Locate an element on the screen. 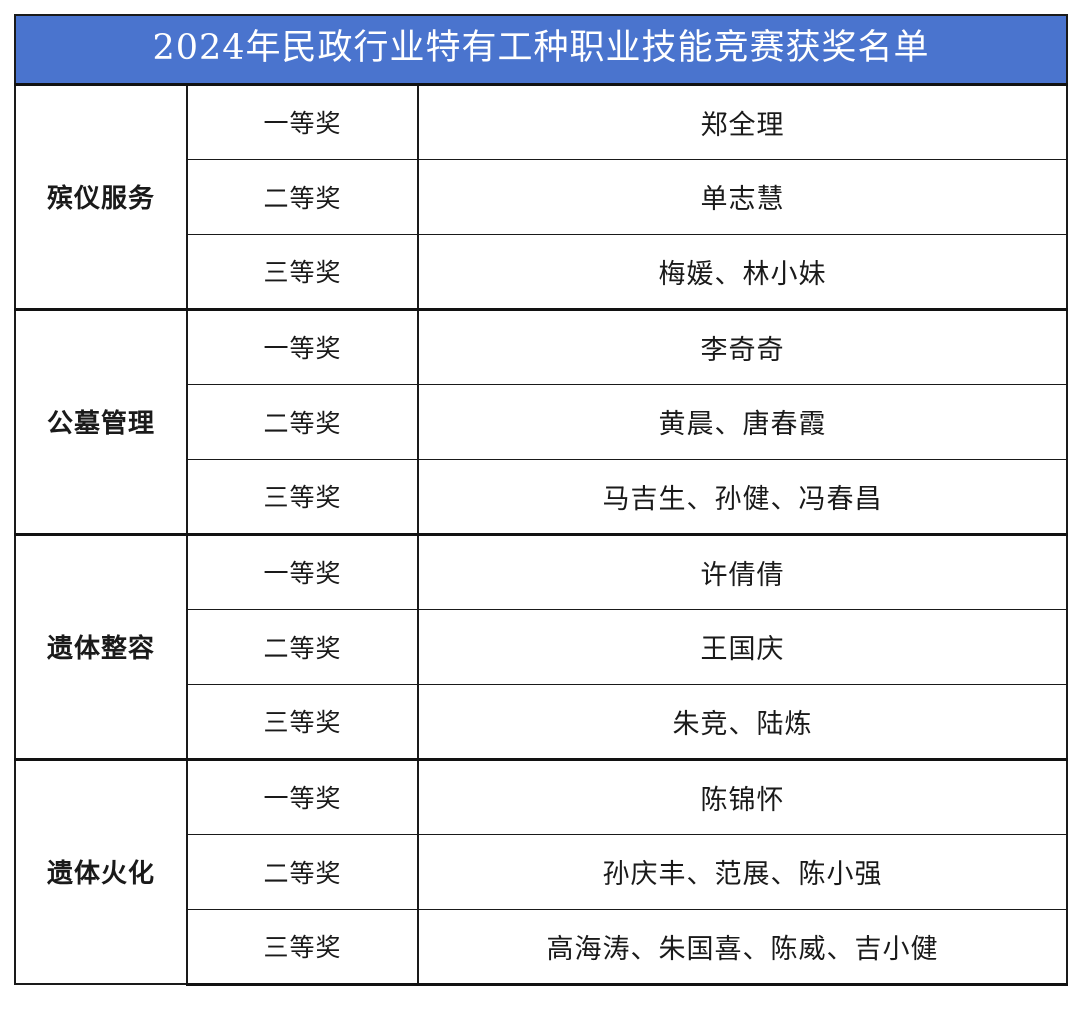 Image resolution: width=1080 pixels, height=1021 pixels. table-row: 三等奖 朱竞、陆炼 is located at coordinates (542, 722).